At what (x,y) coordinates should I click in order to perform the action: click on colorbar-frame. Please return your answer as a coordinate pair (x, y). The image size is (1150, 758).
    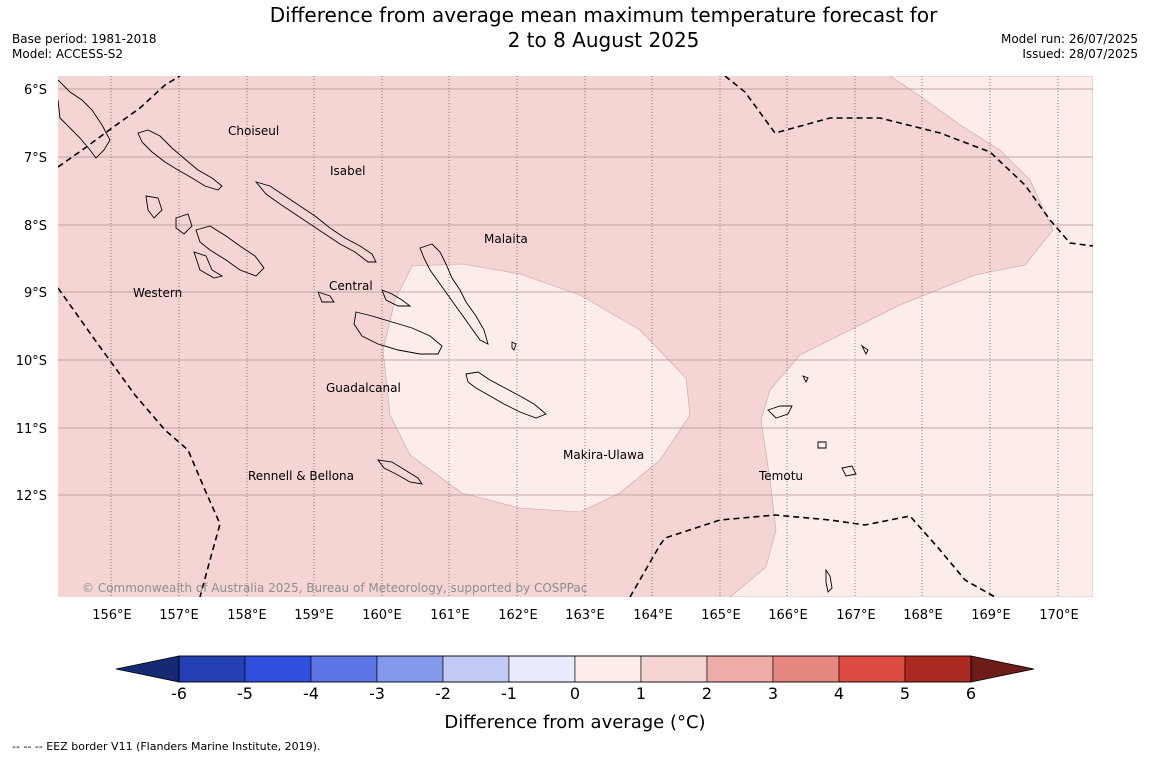
    Looking at the image, I should click on (575, 669).